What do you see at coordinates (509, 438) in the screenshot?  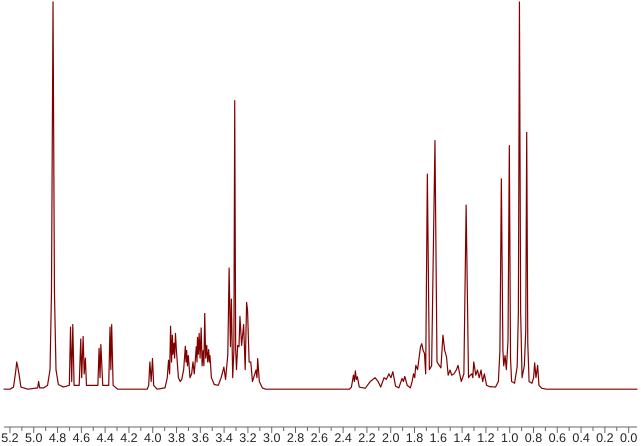 I see `x-tick-label: 1.0` at bounding box center [509, 438].